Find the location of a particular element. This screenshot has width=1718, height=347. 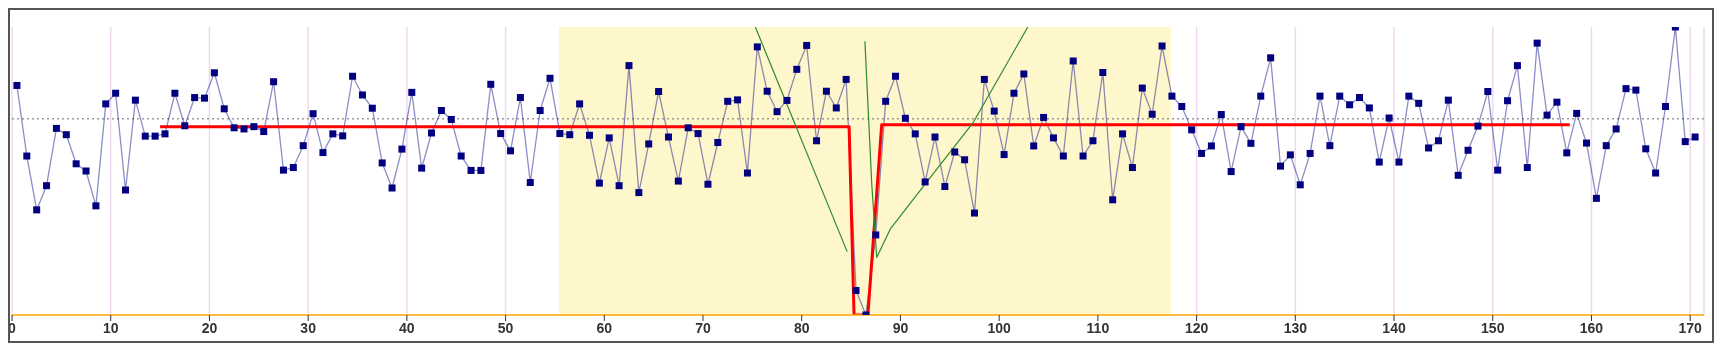

x-tick-label: 130 is located at coordinates (1295, 327).